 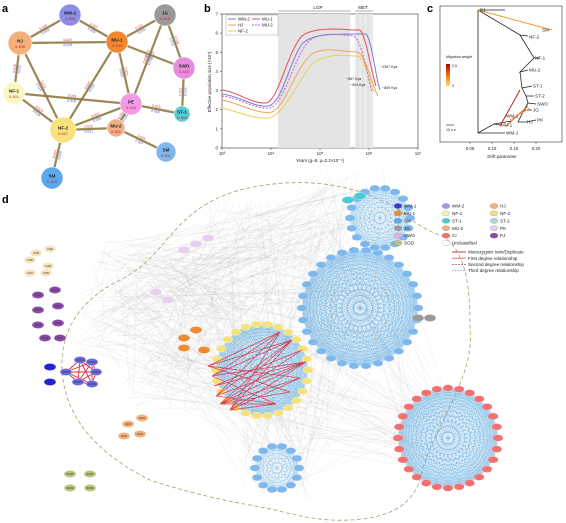 What do you see at coordinates (45, 32) in the screenshot?
I see `edge-value-blue: 0.023` at bounding box center [45, 32].